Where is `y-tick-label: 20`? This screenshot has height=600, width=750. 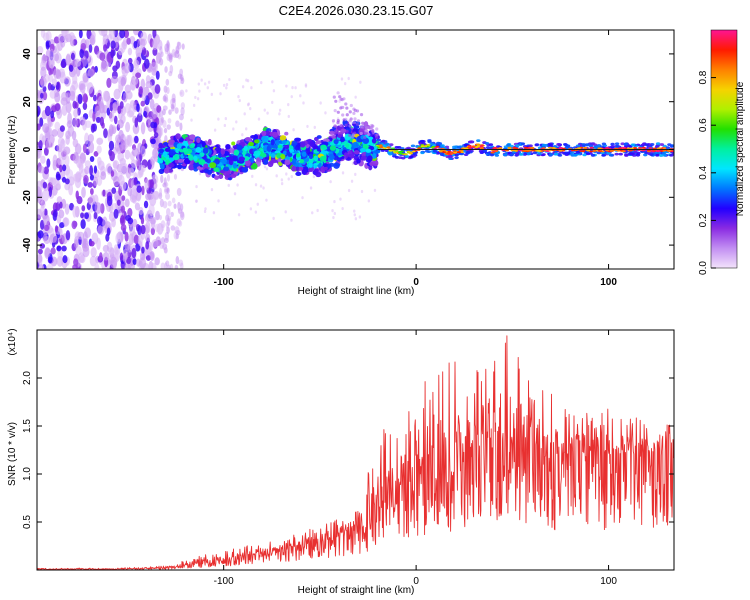
y-tick-label: 20 is located at coordinates (27, 102).